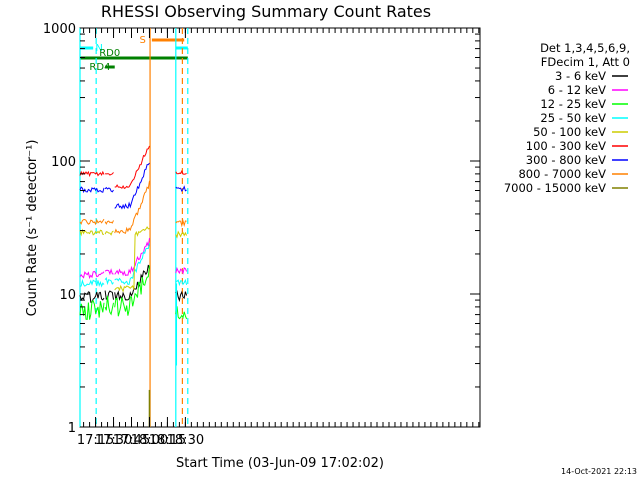 Image resolution: width=640 pixels, height=480 pixels. Describe the element at coordinates (99, 67) in the screenshot. I see `status-bar-label: RD4` at that location.